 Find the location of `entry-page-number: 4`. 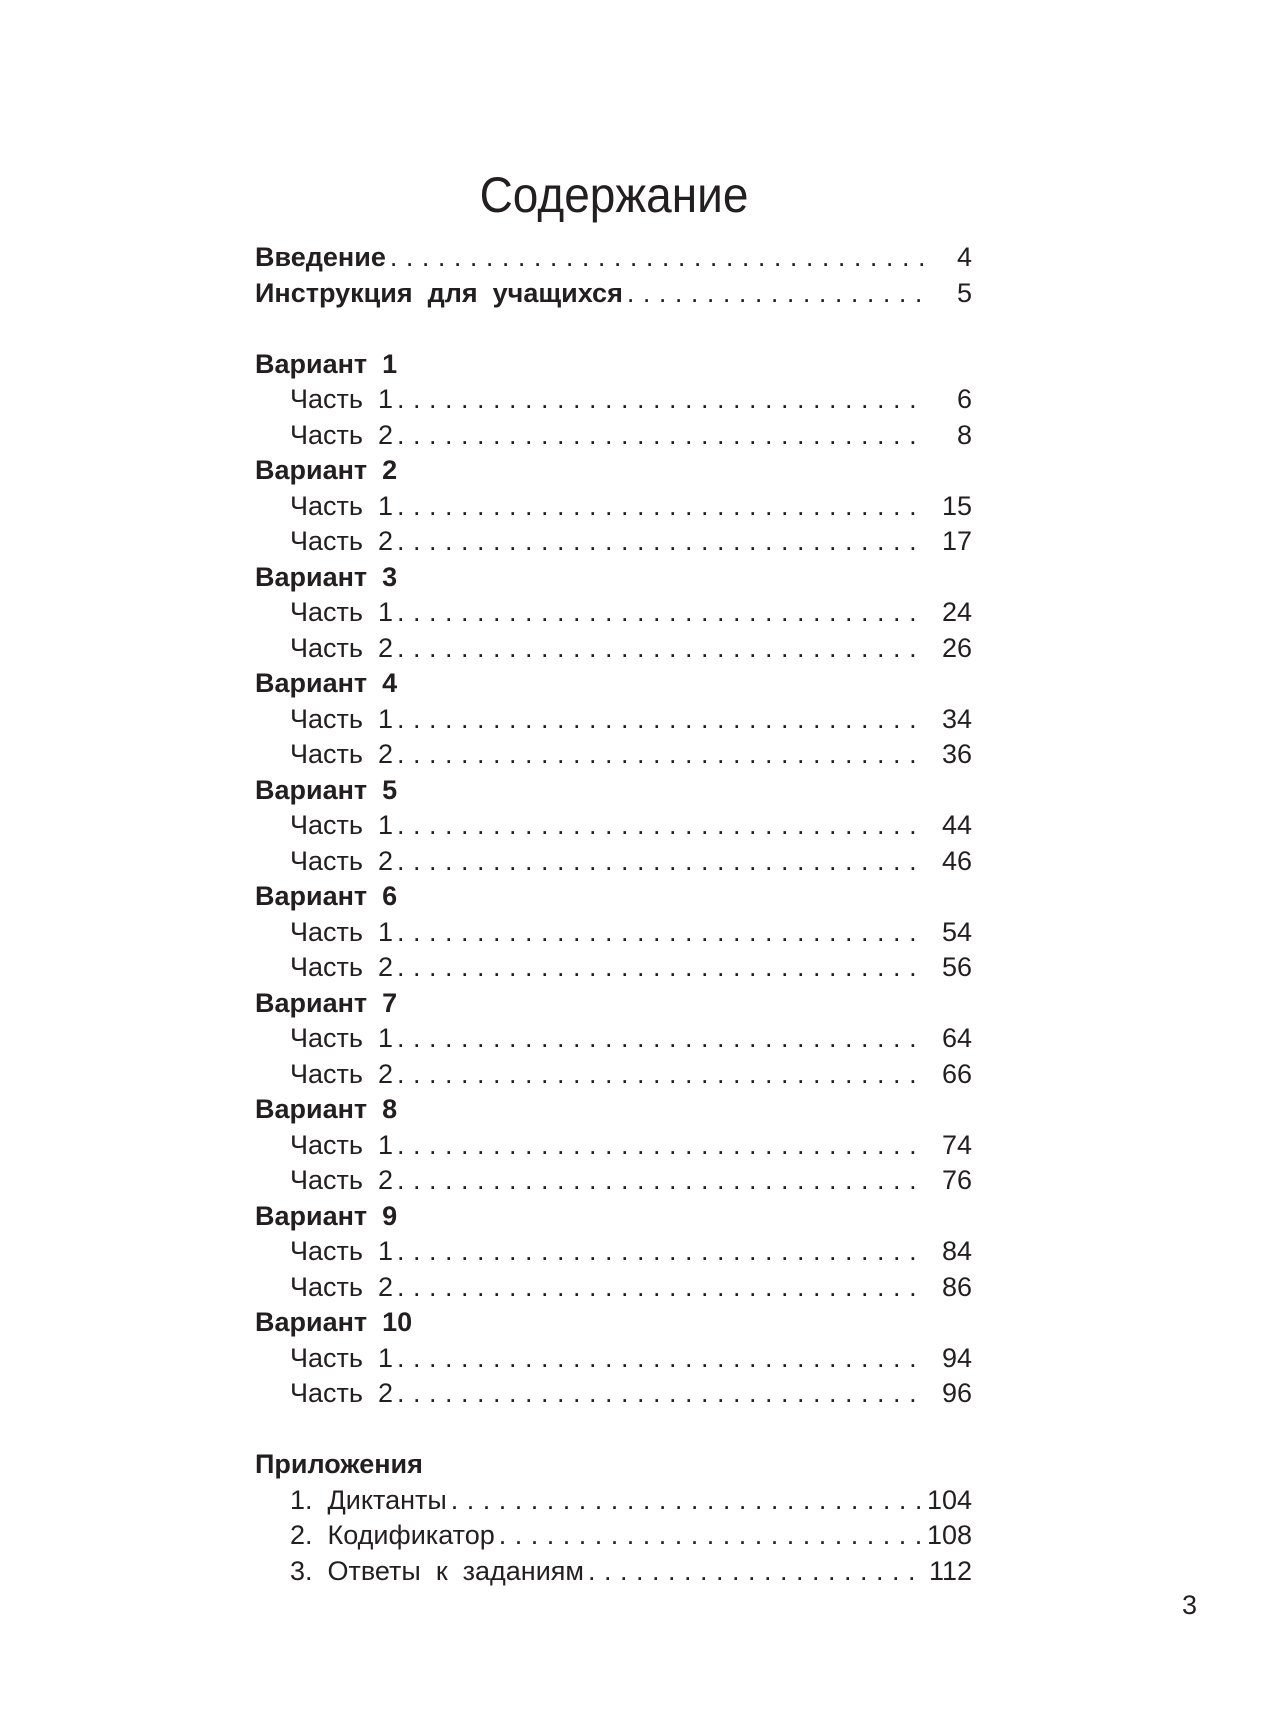

entry-page-number: 4 is located at coordinates (964, 257).